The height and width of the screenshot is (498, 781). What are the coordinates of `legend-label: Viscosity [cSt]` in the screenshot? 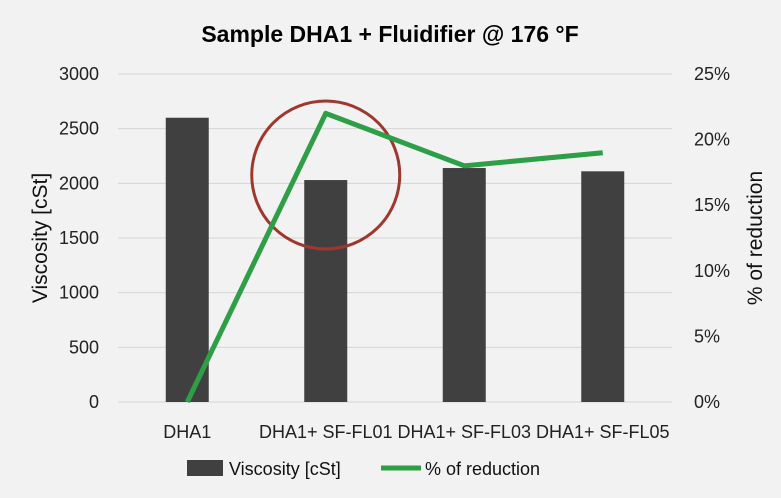 It's located at (285, 469).